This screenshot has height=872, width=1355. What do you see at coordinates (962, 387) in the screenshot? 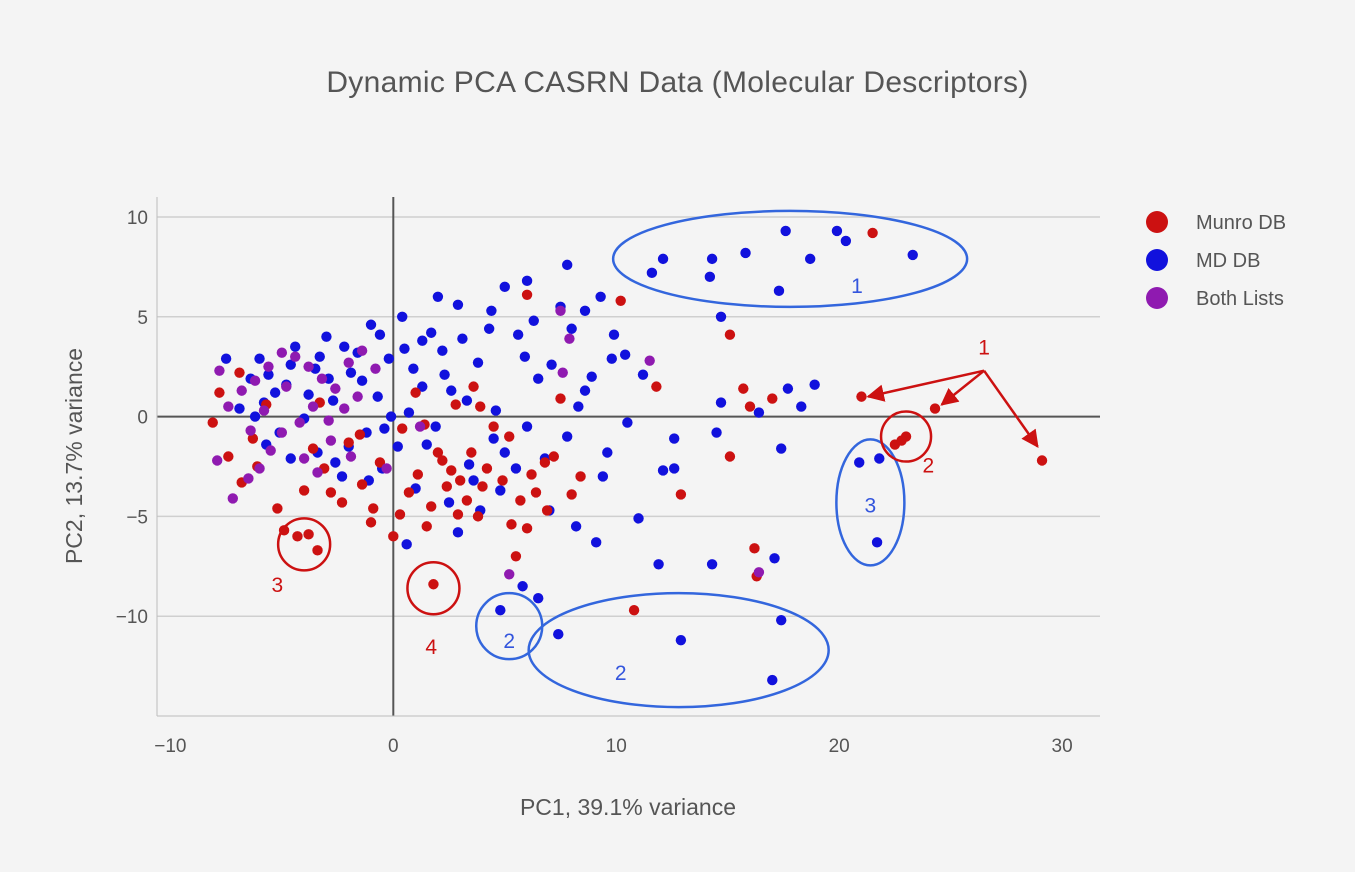
I see `annotation-arrow-red` at bounding box center [962, 387].